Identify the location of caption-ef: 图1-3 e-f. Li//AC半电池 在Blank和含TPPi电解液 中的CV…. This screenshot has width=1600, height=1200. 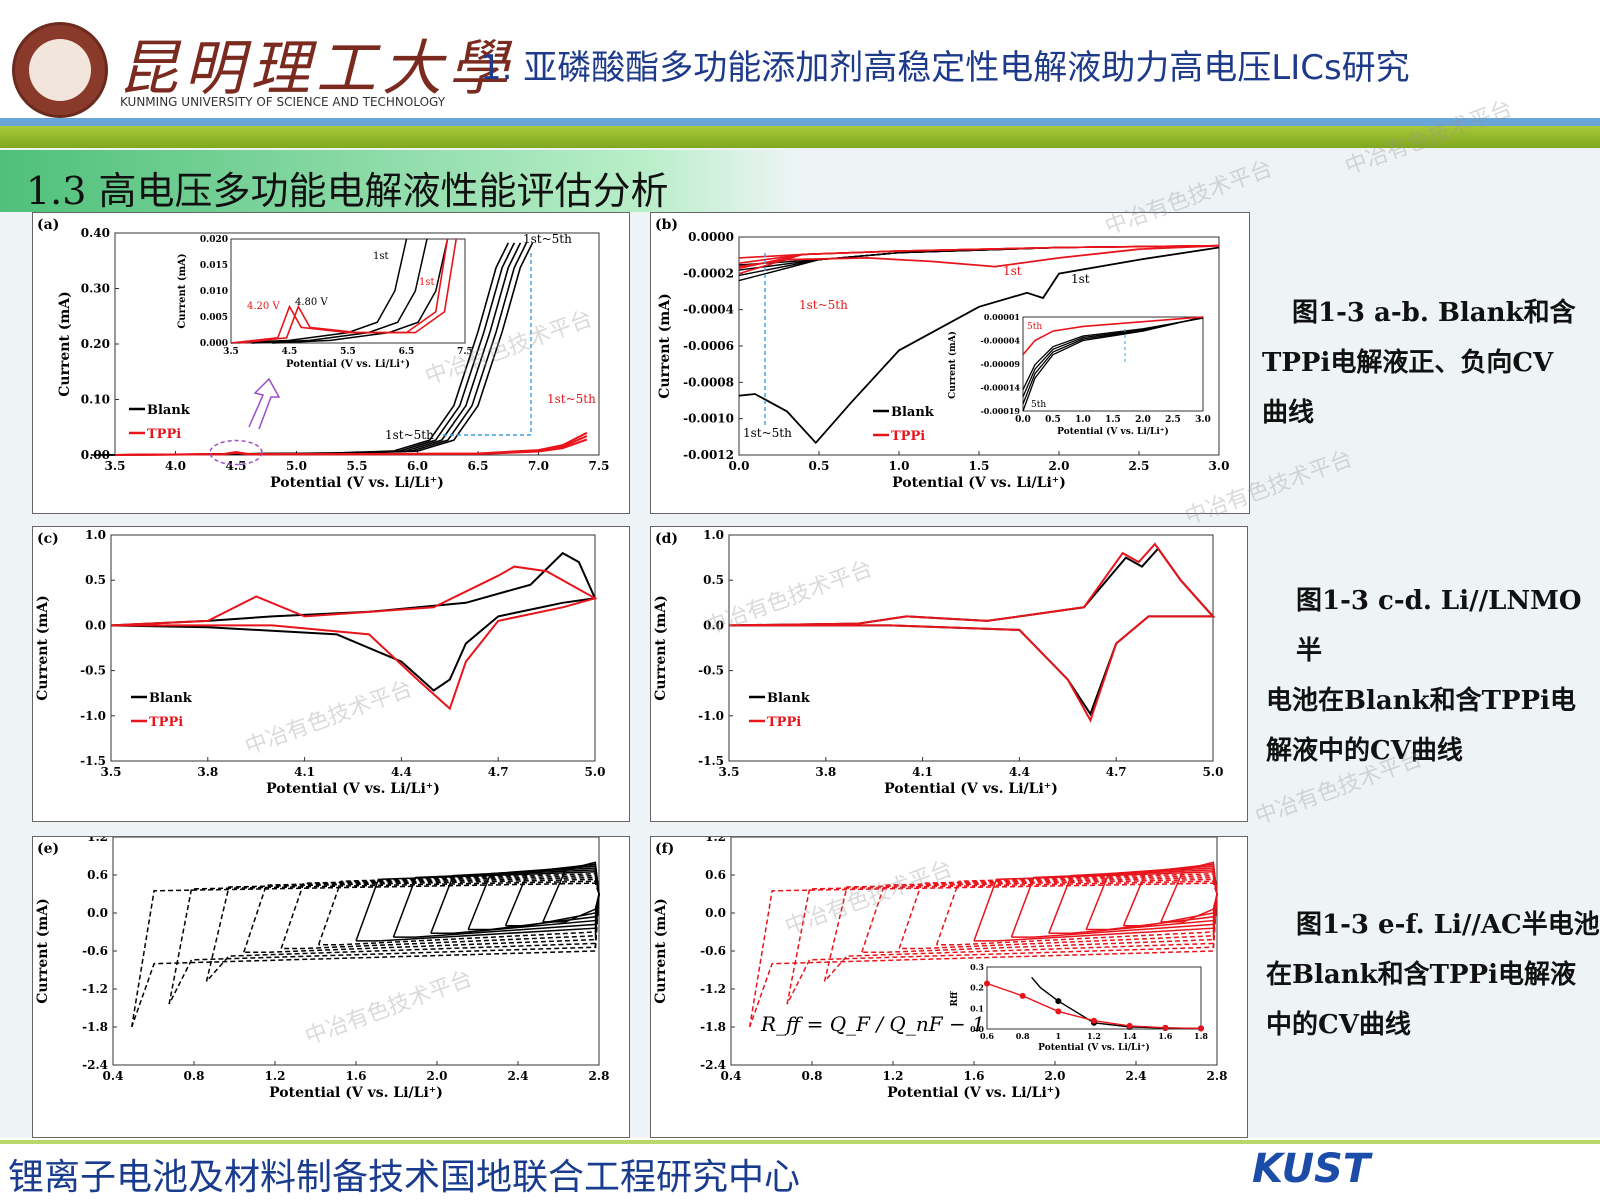
(1433, 975).